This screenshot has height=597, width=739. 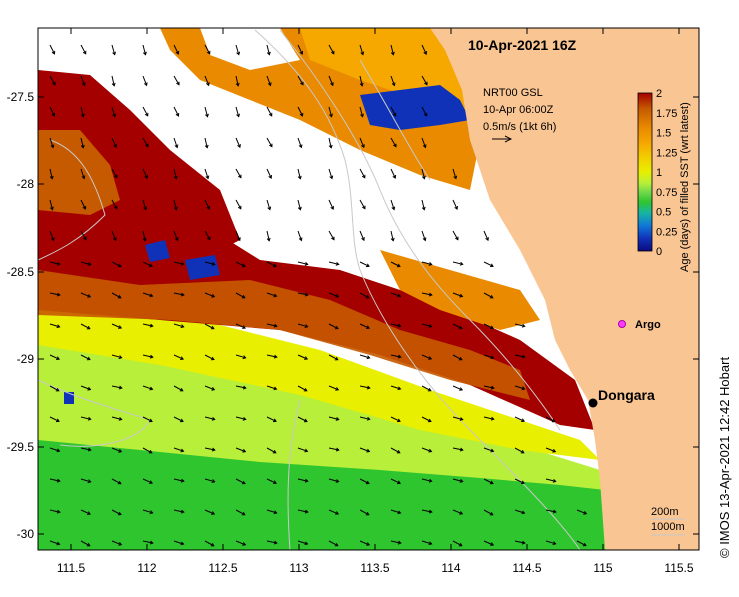 I want to click on colorbar-tick-label: 0, so click(x=659, y=252).